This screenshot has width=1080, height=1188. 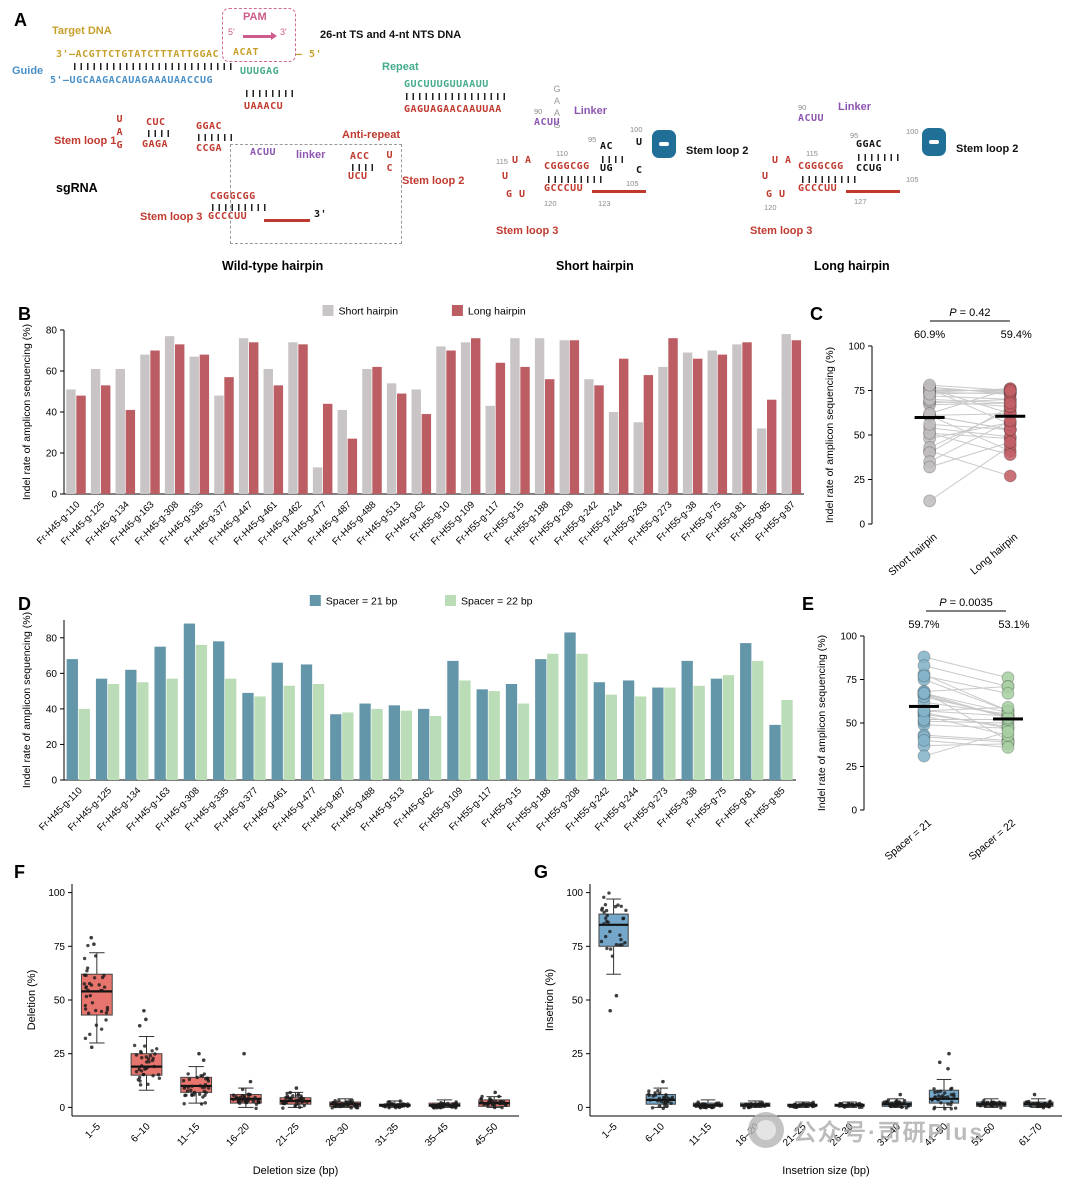 What do you see at coordinates (992, 840) in the screenshot?
I see `x-tick-label: Spacer = 22` at bounding box center [992, 840].